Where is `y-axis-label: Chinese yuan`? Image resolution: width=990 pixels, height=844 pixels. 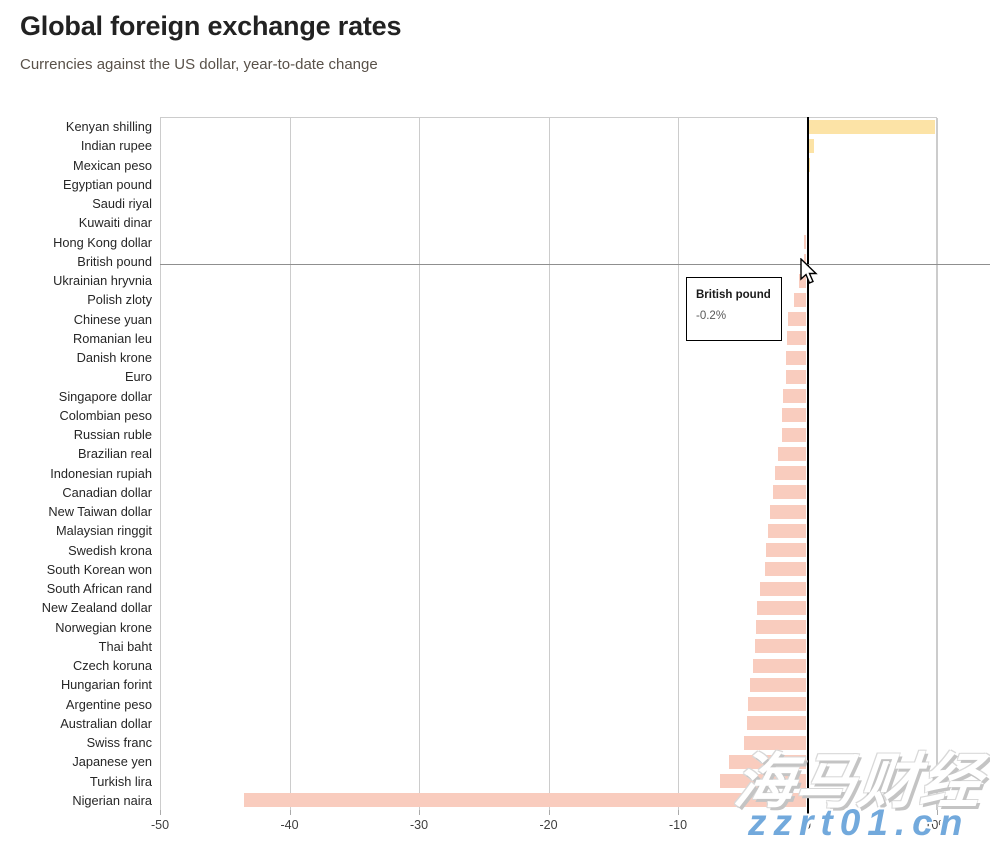 y-axis-label: Chinese yuan is located at coordinates (112, 319).